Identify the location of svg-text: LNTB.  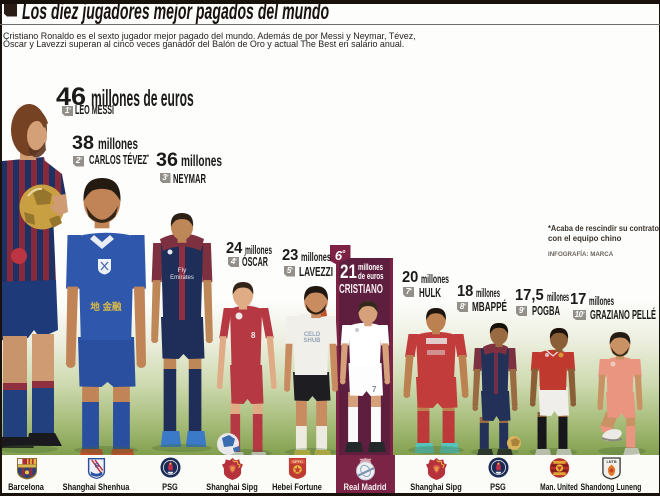
(611, 462).